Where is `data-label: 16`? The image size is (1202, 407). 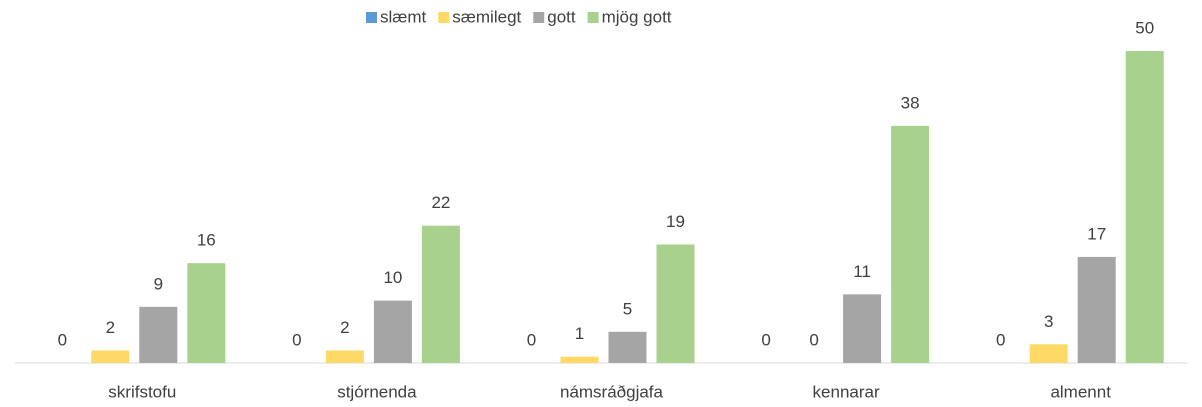
data-label: 16 is located at coordinates (206, 240).